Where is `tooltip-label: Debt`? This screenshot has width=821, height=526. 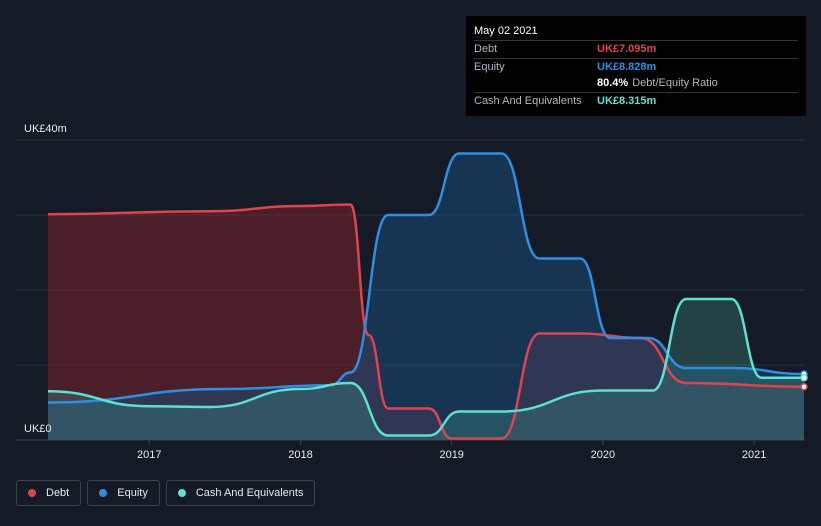
tooltip-label: Debt is located at coordinates (486, 49).